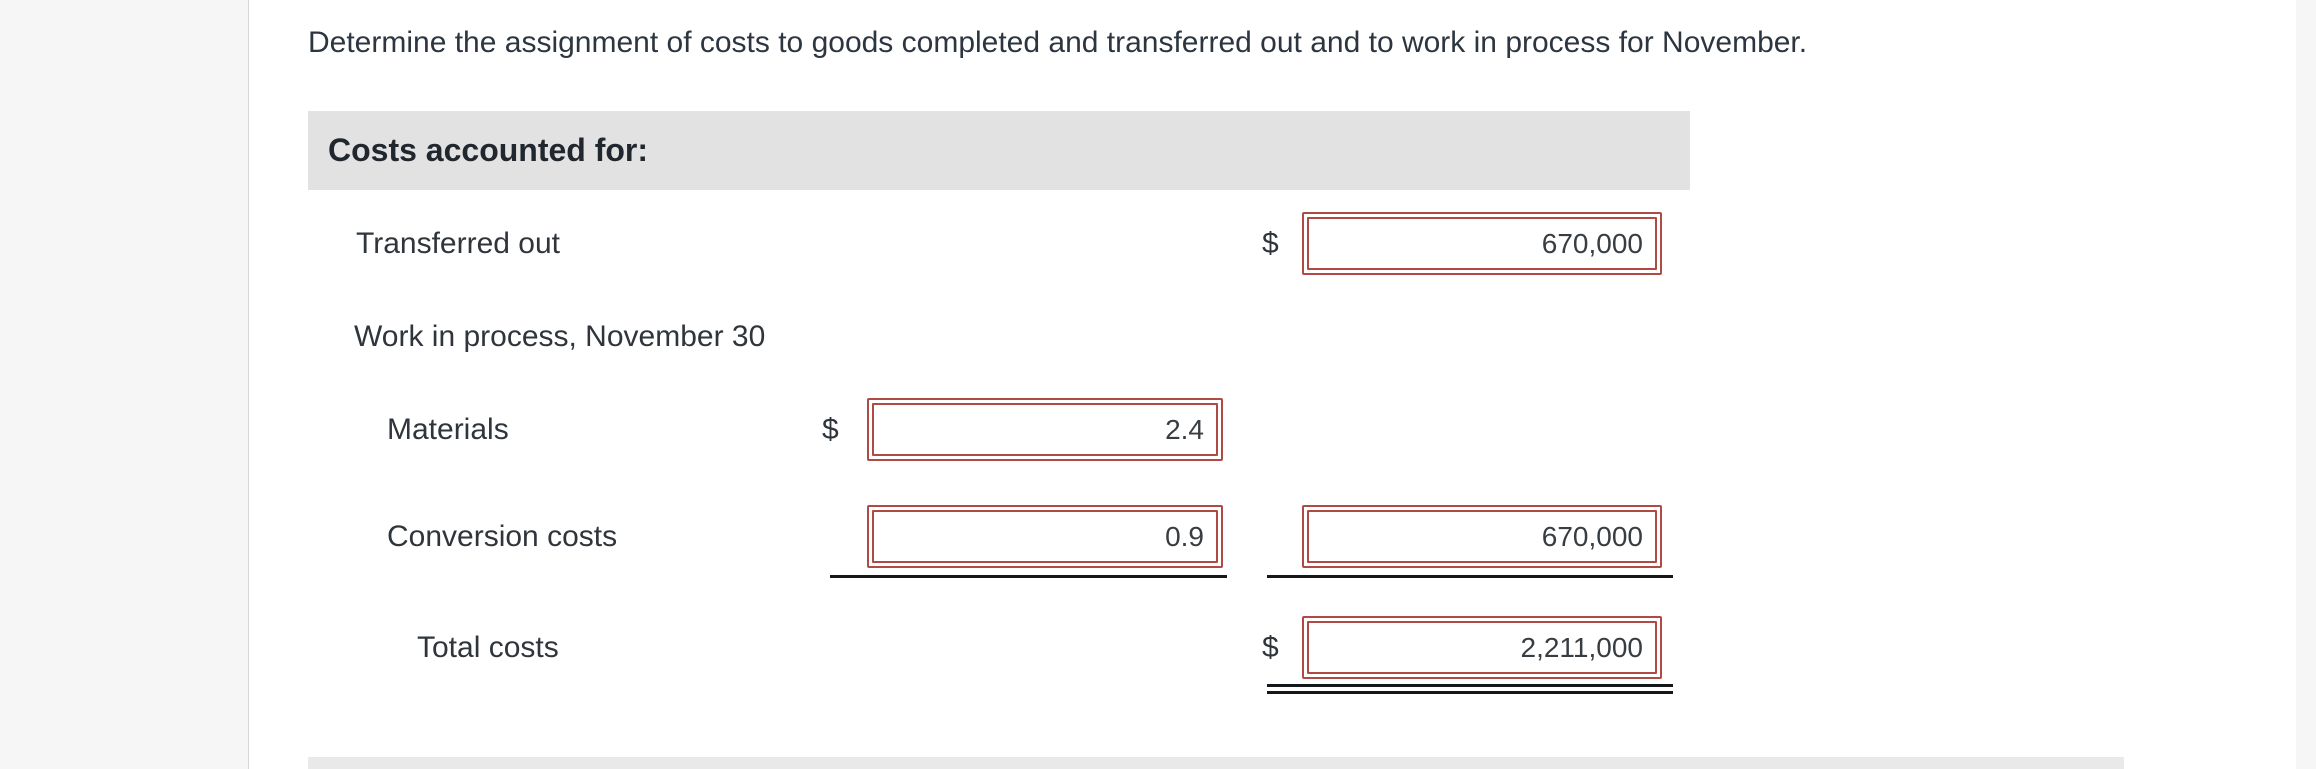  I want to click on section-header-label: Costs accounted for:, so click(488, 150).